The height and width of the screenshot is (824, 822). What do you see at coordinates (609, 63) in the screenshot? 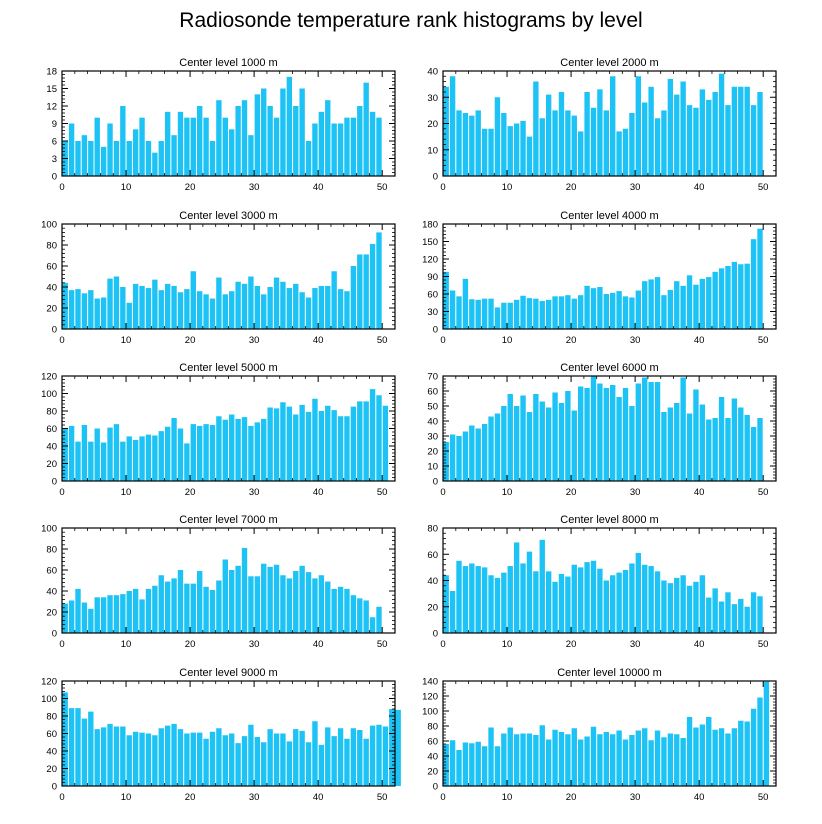
I see `panel-title: Center level 2000 m` at bounding box center [609, 63].